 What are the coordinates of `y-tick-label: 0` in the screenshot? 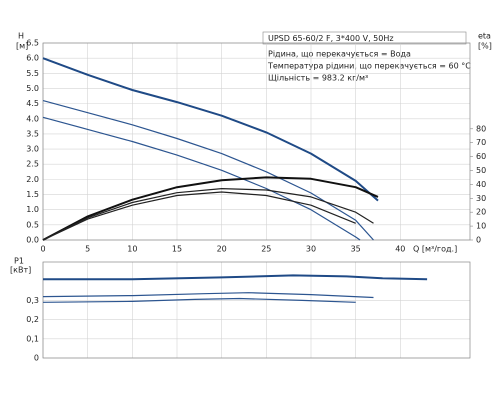 It's located at (36, 358).